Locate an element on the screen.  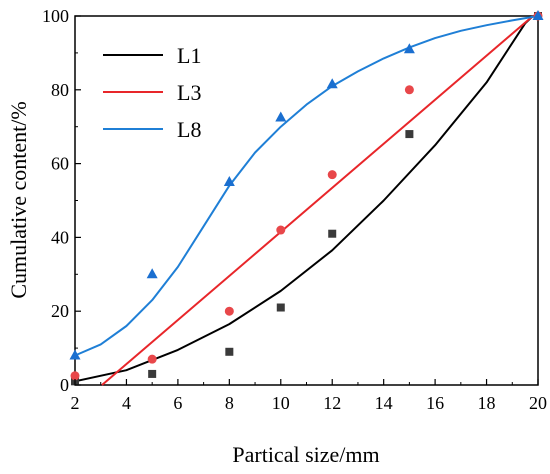
x-tick-label: 10 is located at coordinates (281, 403).